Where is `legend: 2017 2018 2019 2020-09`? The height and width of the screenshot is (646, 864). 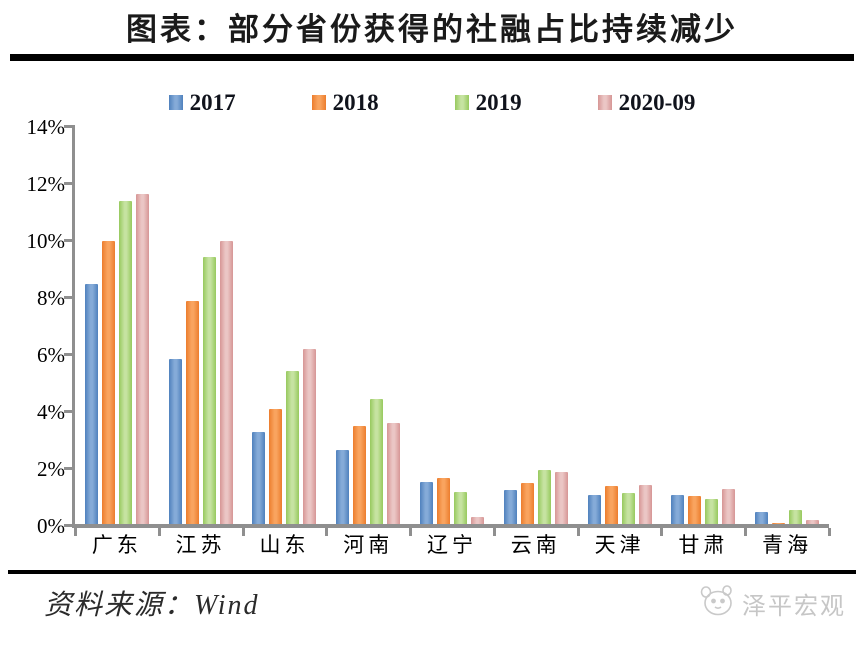 legend: 2017 2018 2019 2020-09 is located at coordinates (432, 102).